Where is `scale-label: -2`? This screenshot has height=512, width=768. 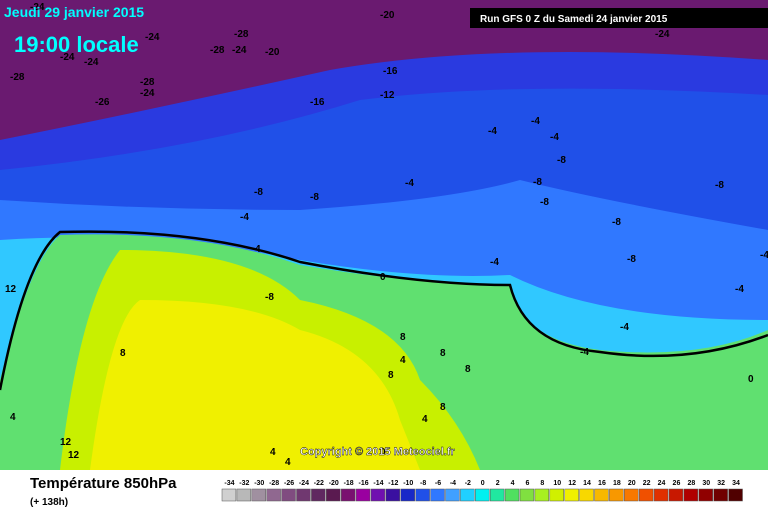
scale-label: -2 is located at coordinates (468, 483).